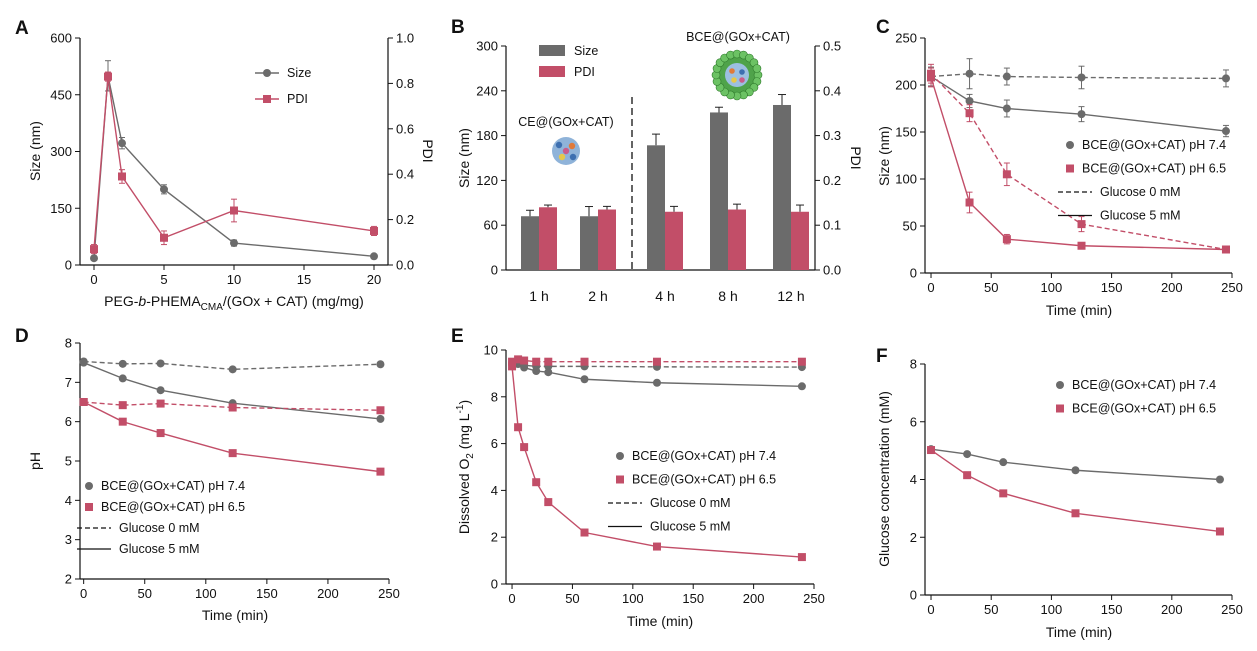 This screenshot has height=651, width=1257. Describe the element at coordinates (405, 38) in the screenshot. I see `y2-tick-label: 1.0` at that location.